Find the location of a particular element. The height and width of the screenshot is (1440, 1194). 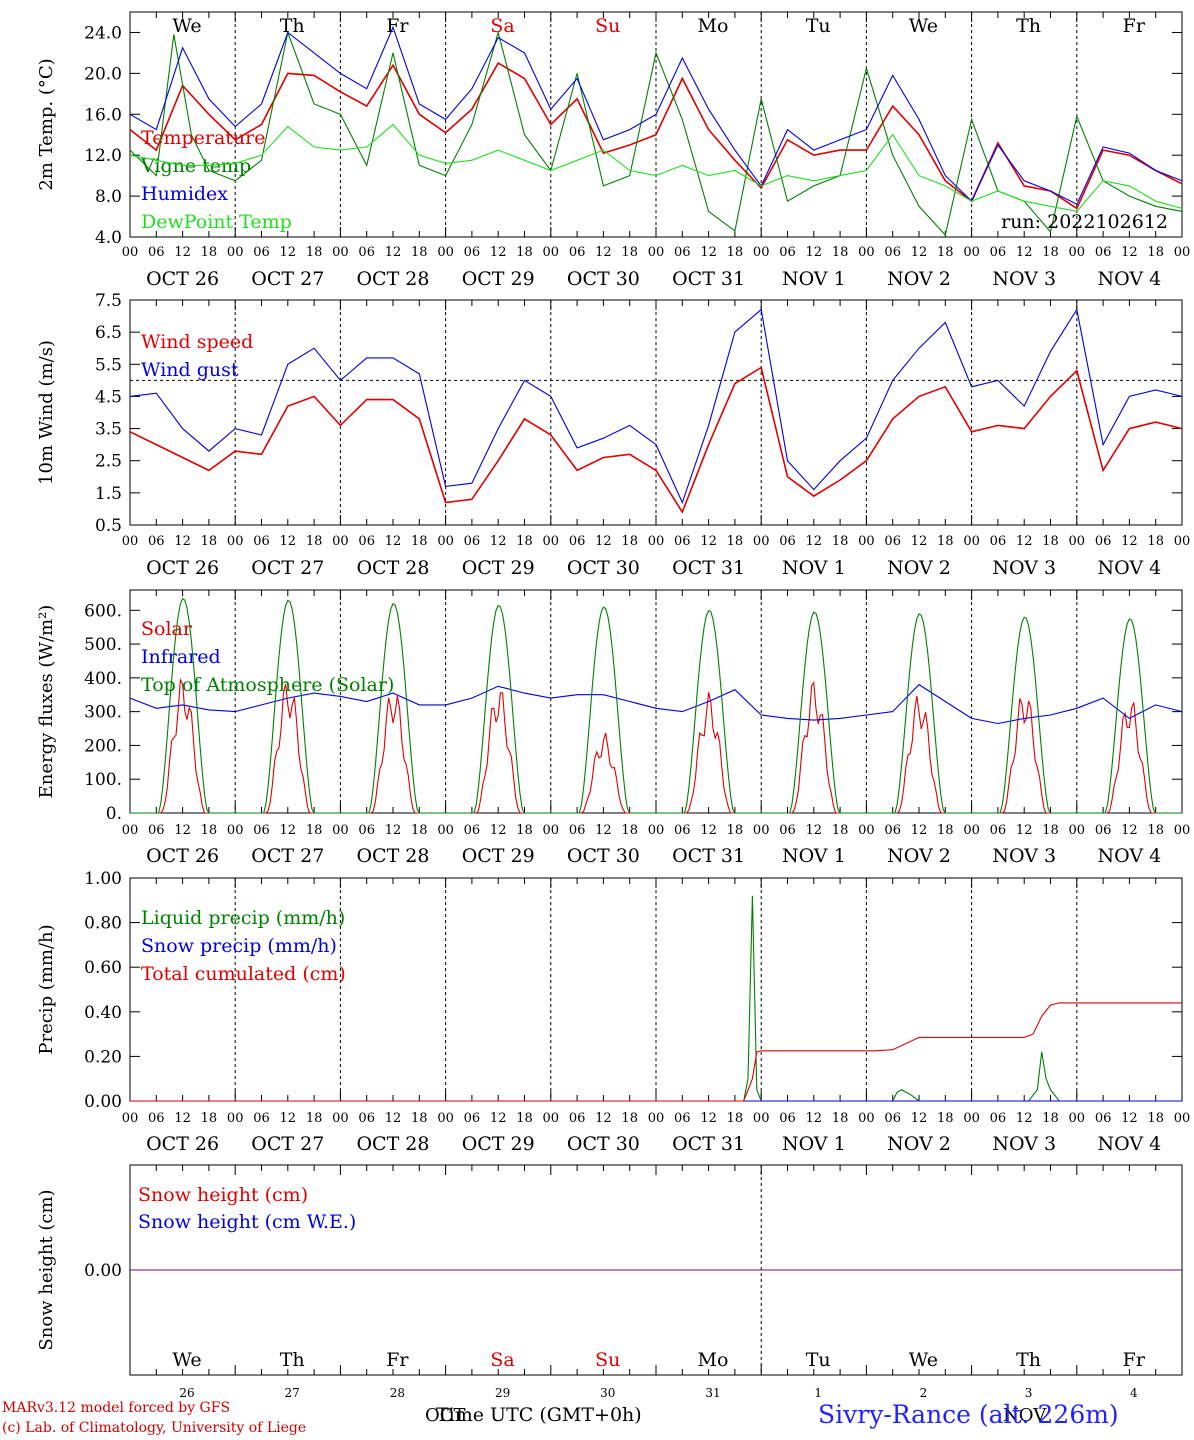

legend-red: Total cumulated (cm) is located at coordinates (243, 974).